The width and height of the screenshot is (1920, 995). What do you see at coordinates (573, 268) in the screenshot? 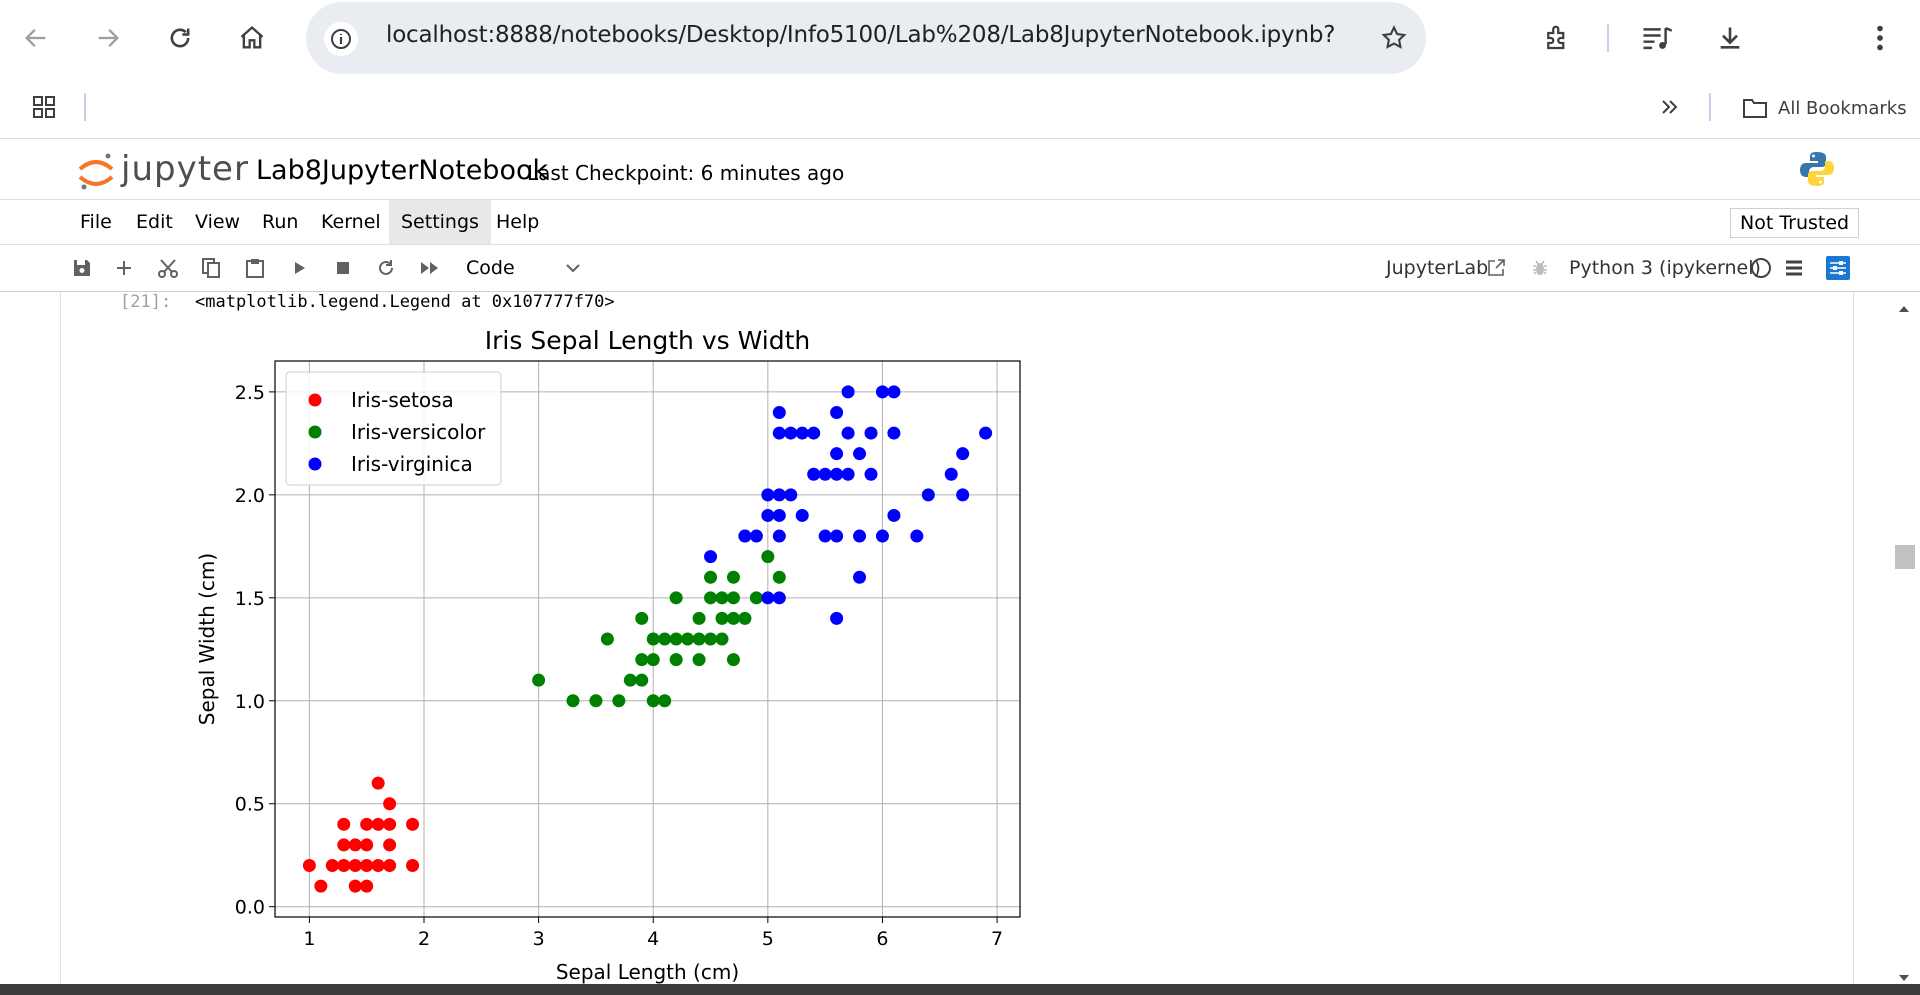
I see `chevron-down-icon` at bounding box center [573, 268].